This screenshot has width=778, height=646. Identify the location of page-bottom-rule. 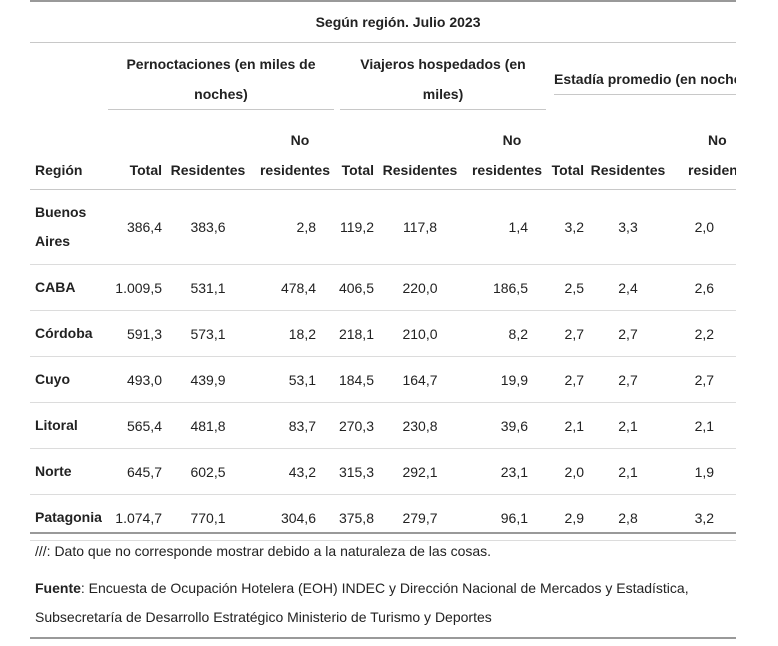
(383, 638).